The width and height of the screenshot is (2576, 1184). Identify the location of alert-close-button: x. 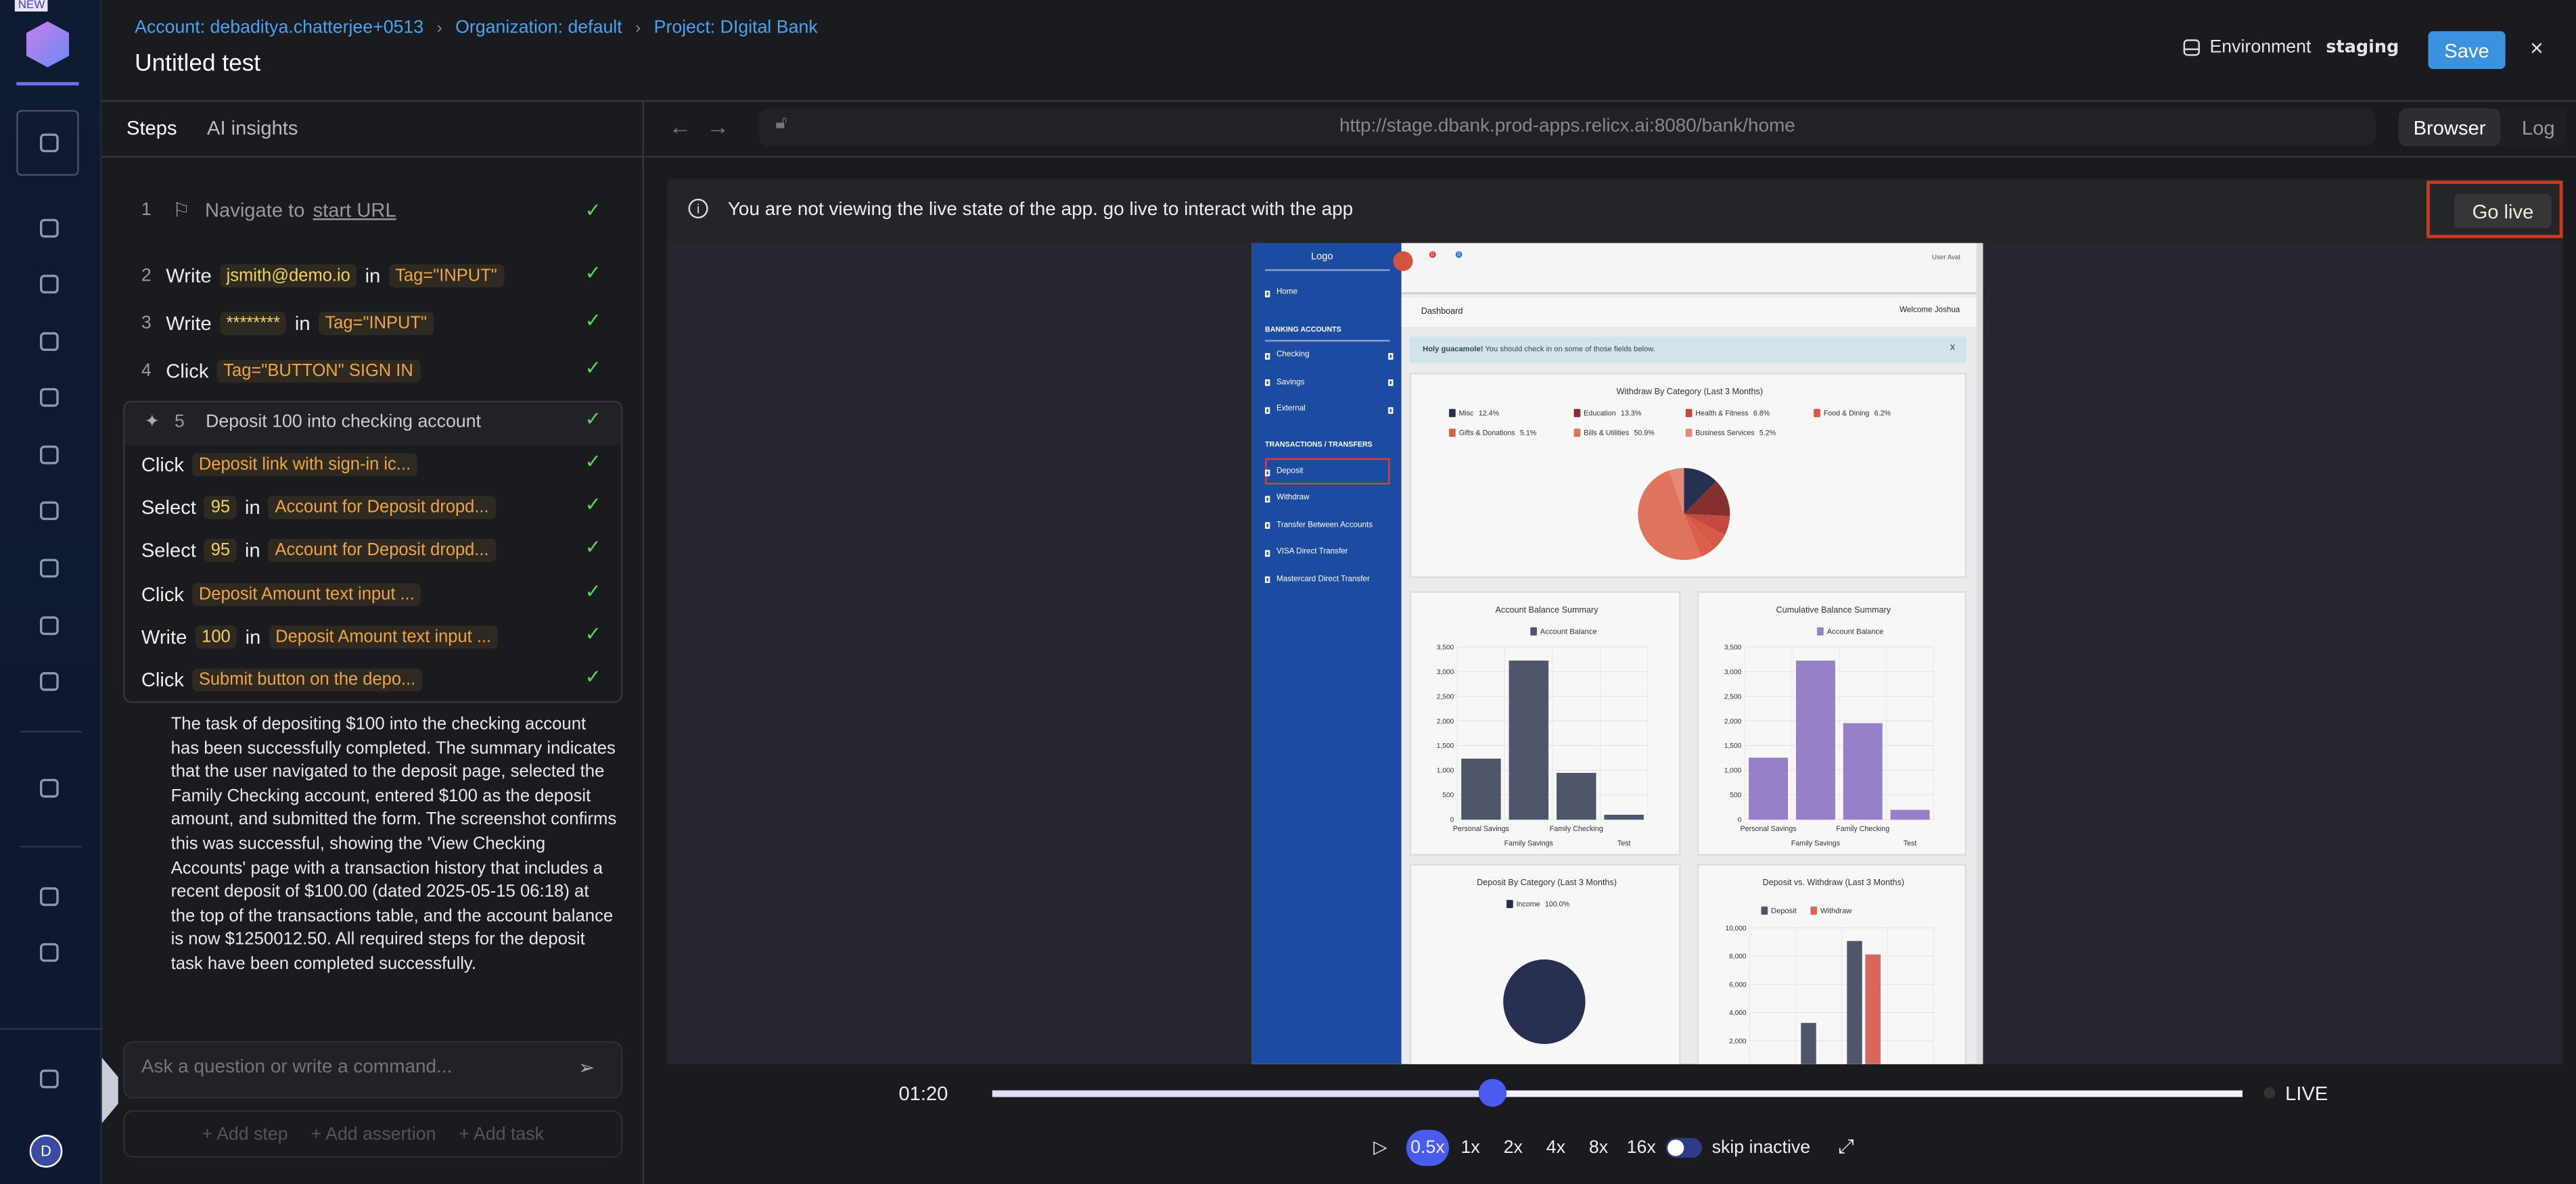
(1953, 348).